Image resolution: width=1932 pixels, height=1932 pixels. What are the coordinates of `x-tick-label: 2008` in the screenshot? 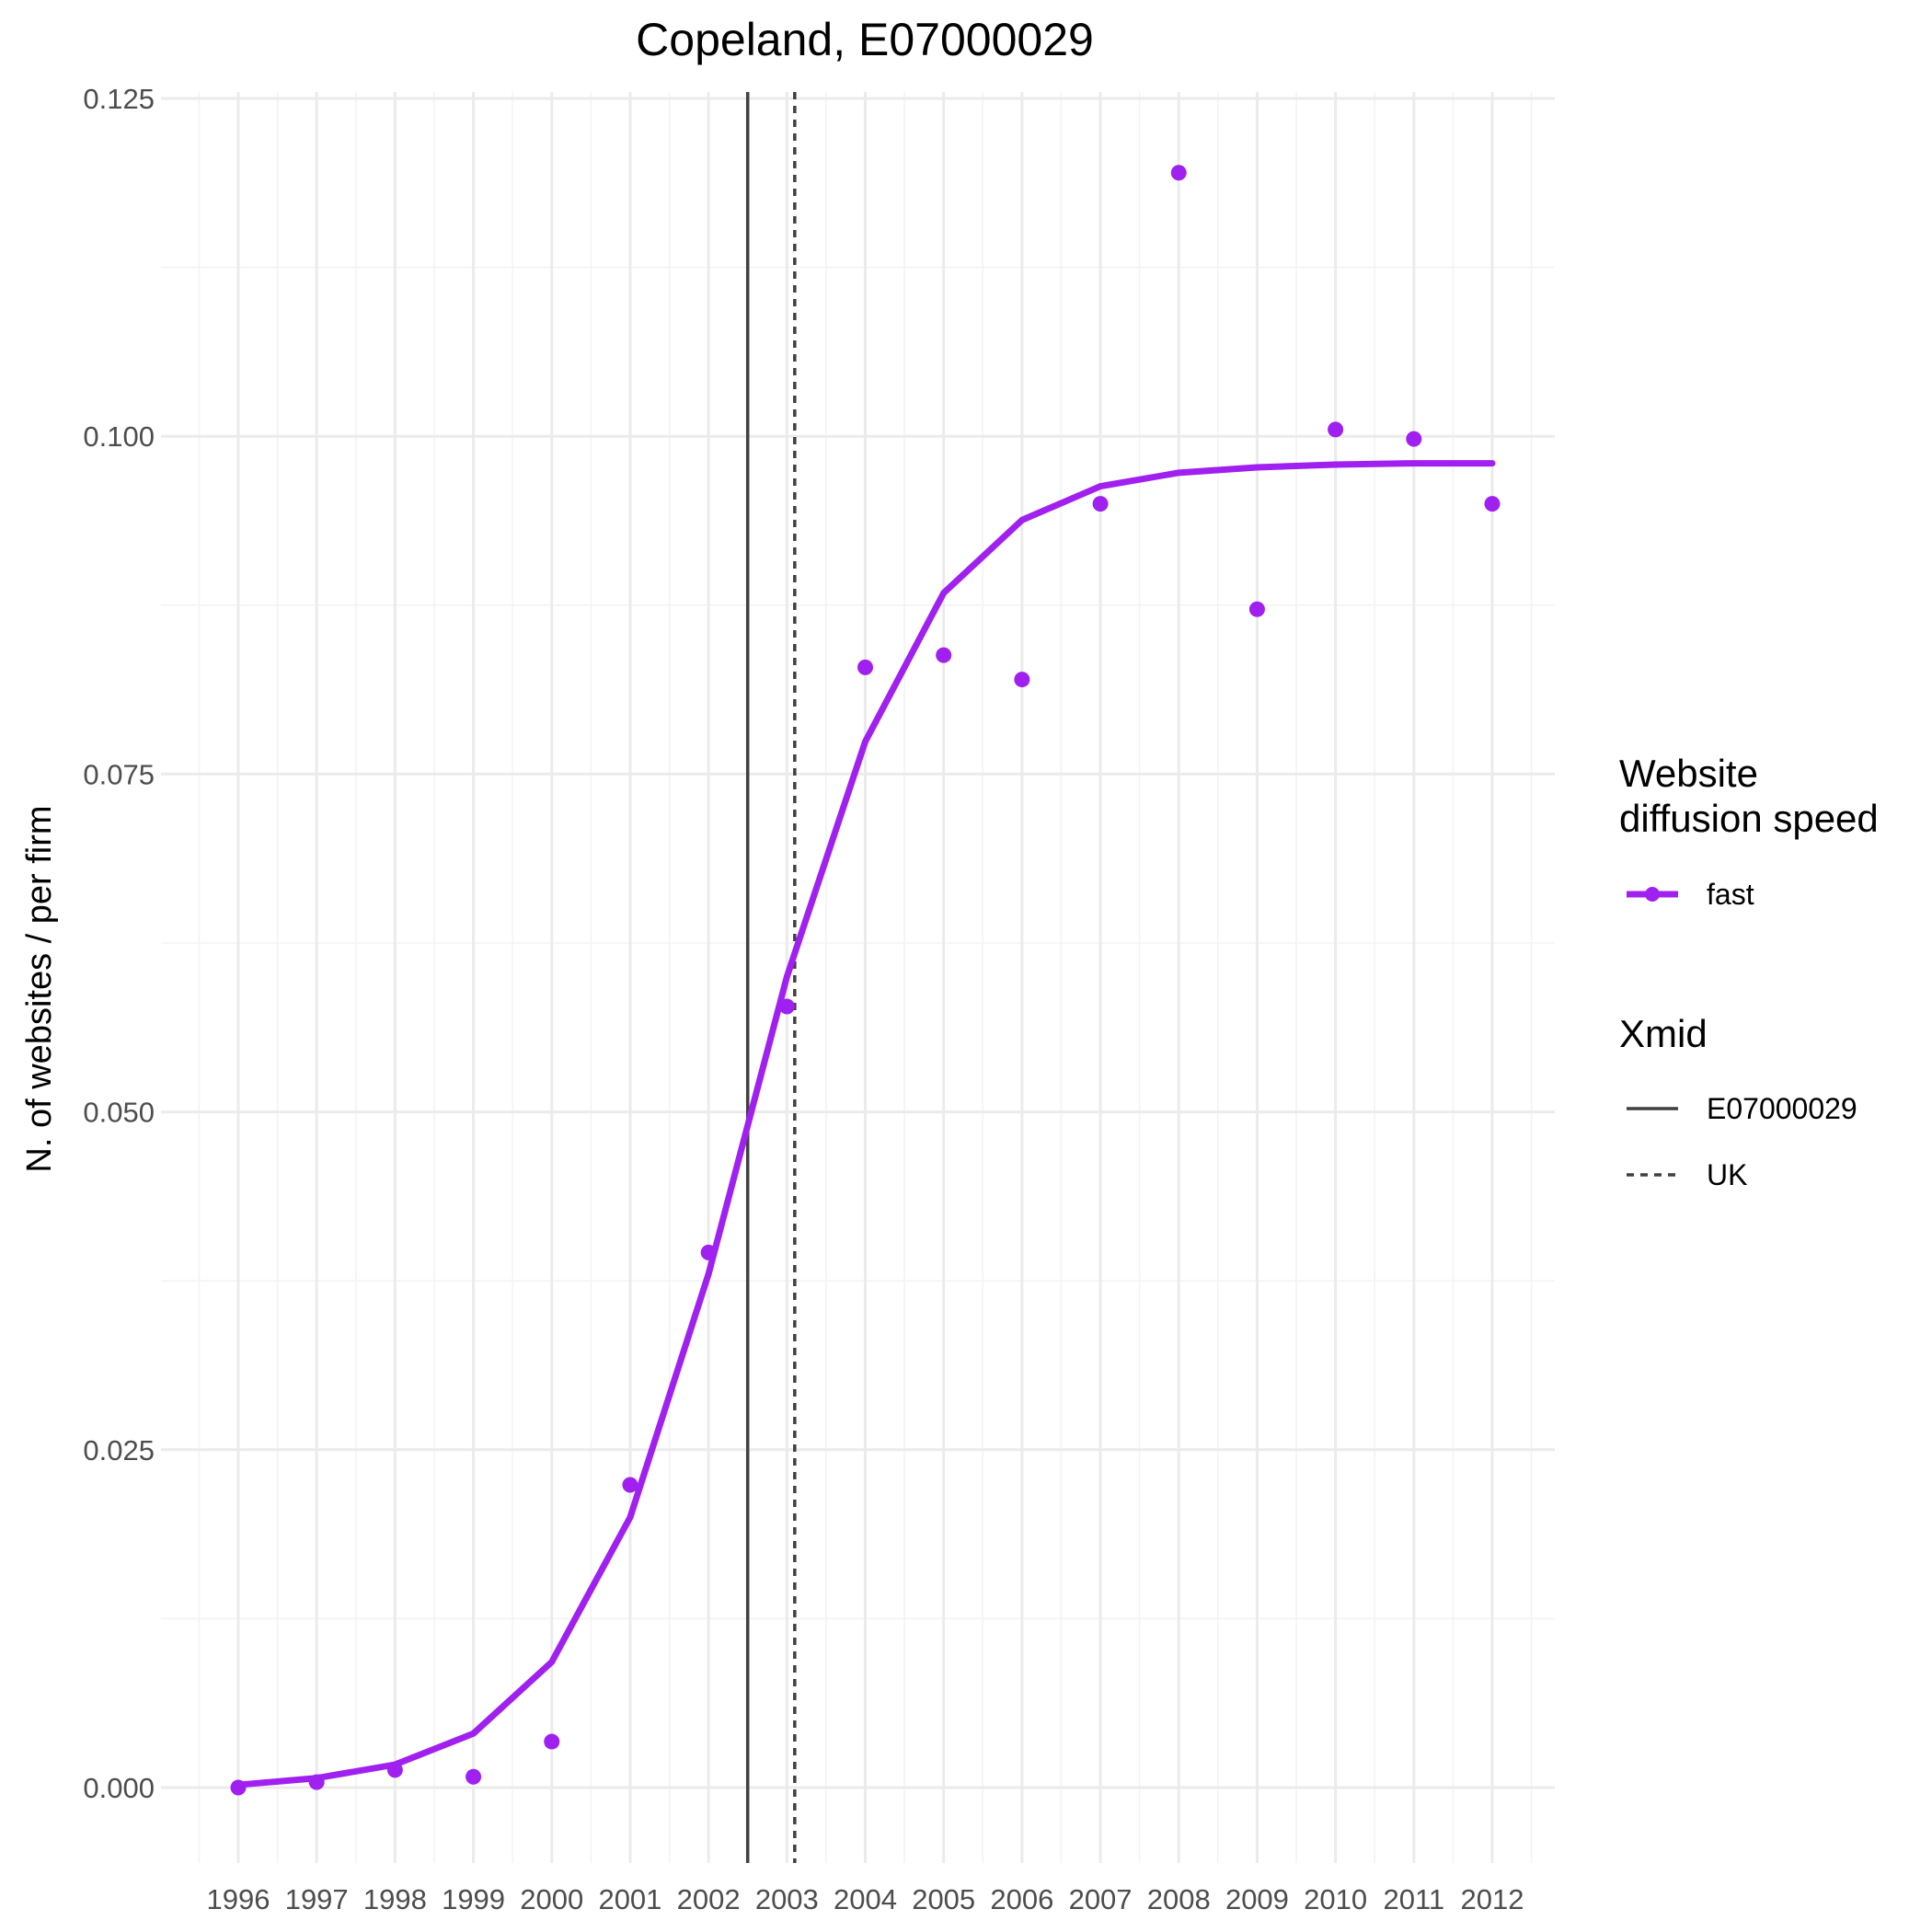 It's located at (1179, 1899).